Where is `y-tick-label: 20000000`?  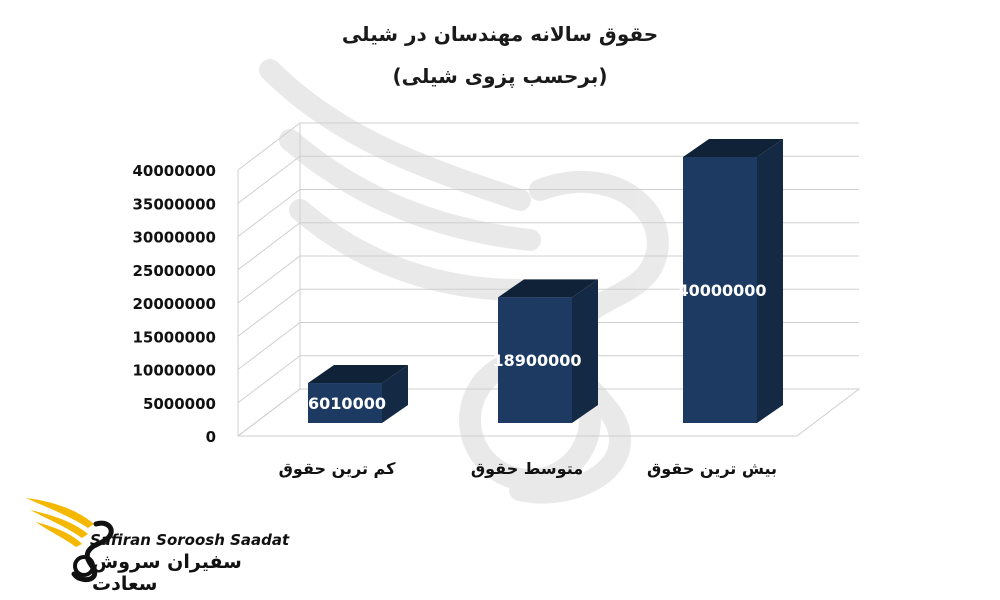 y-tick-label: 20000000 is located at coordinates (175, 304).